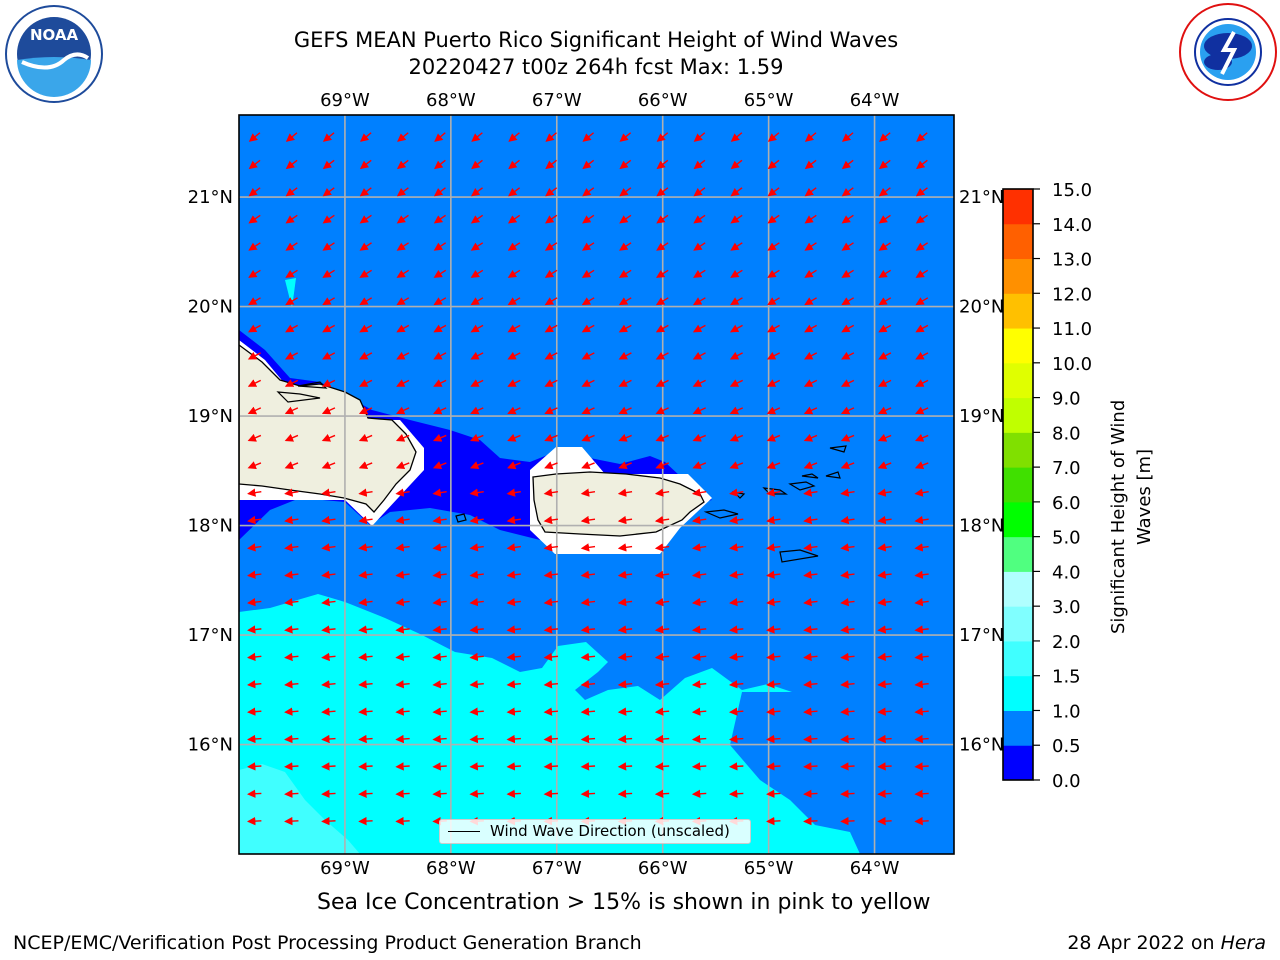 Image resolution: width=1280 pixels, height=960 pixels. Describe the element at coordinates (210, 416) in the screenshot. I see `lat-tick-left-2: 19°N` at that location.